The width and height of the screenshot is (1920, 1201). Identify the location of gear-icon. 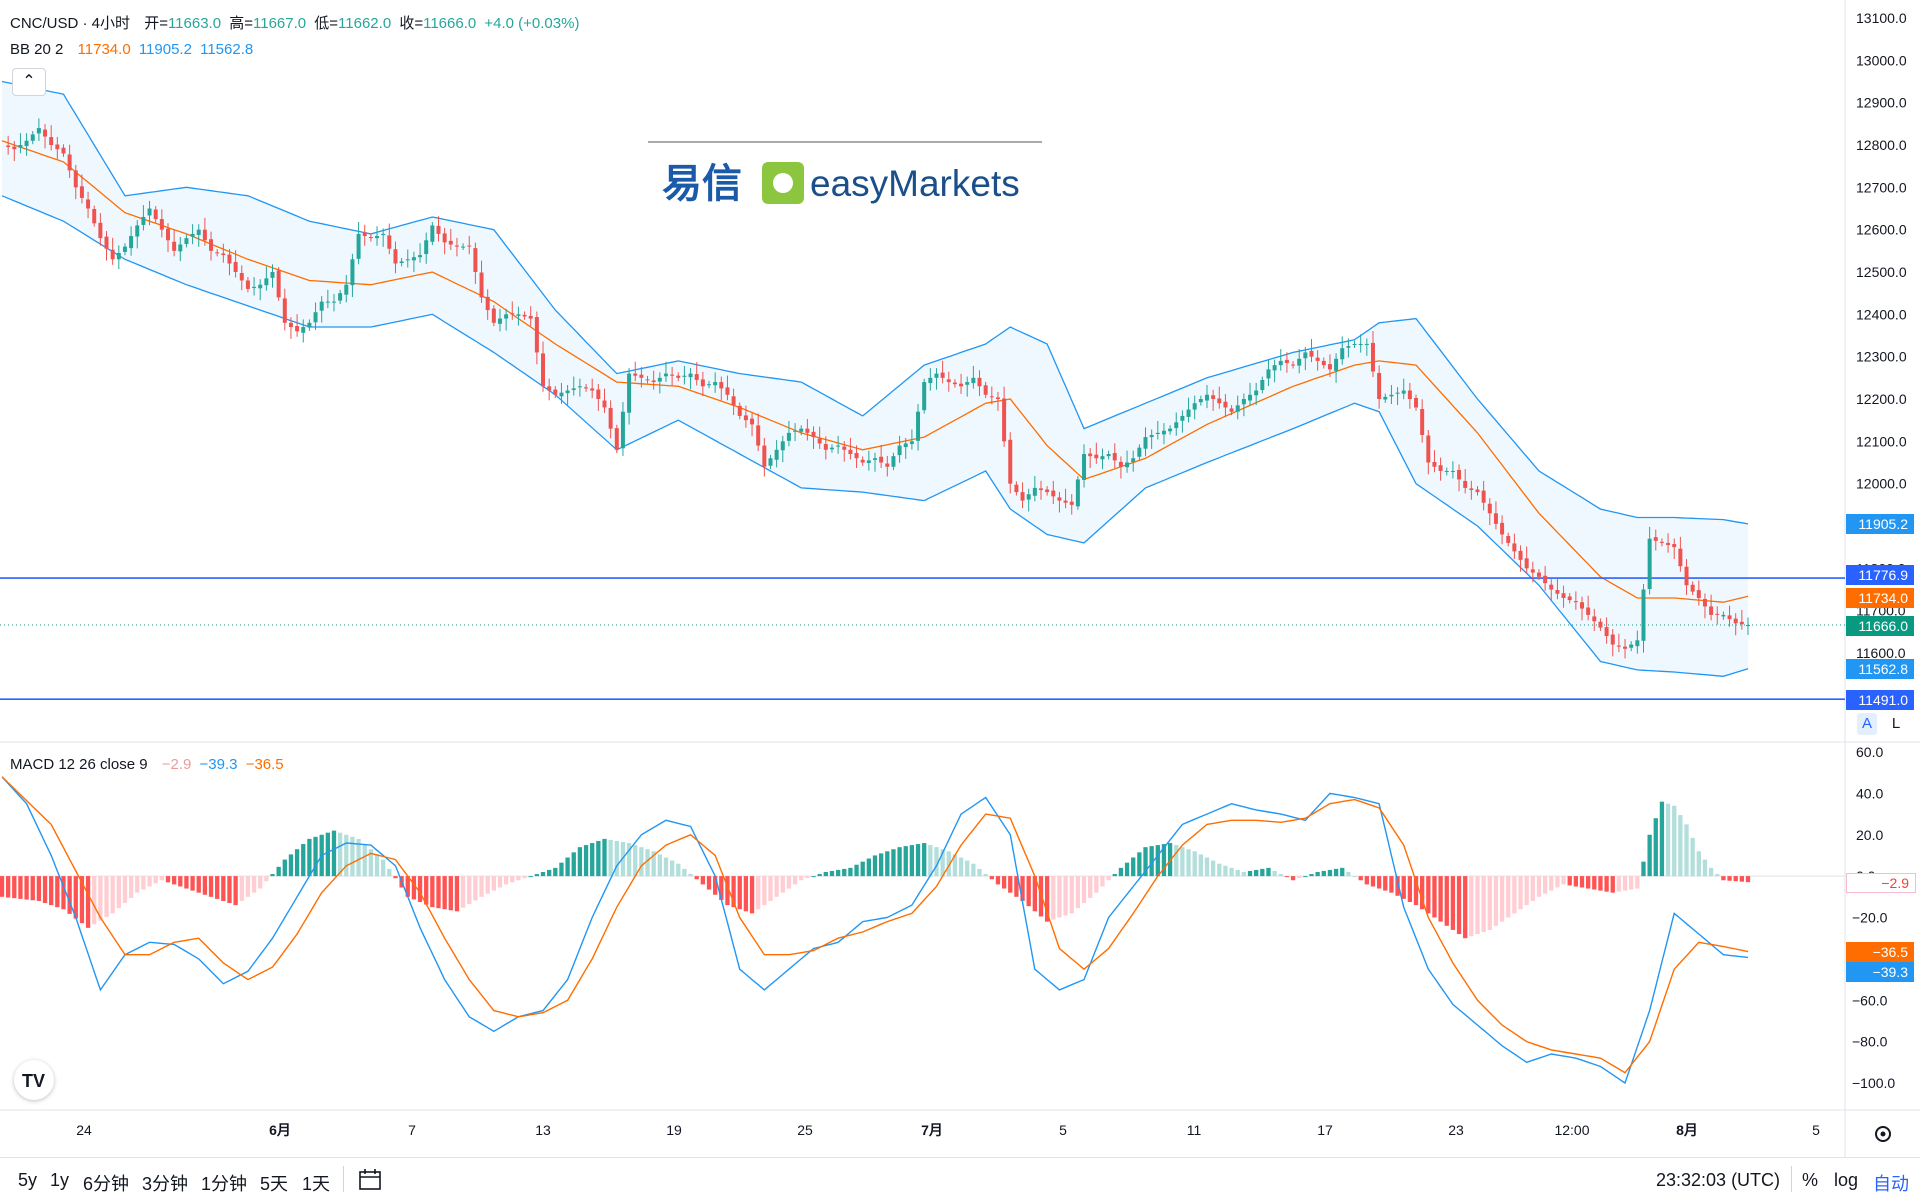
(1883, 1134).